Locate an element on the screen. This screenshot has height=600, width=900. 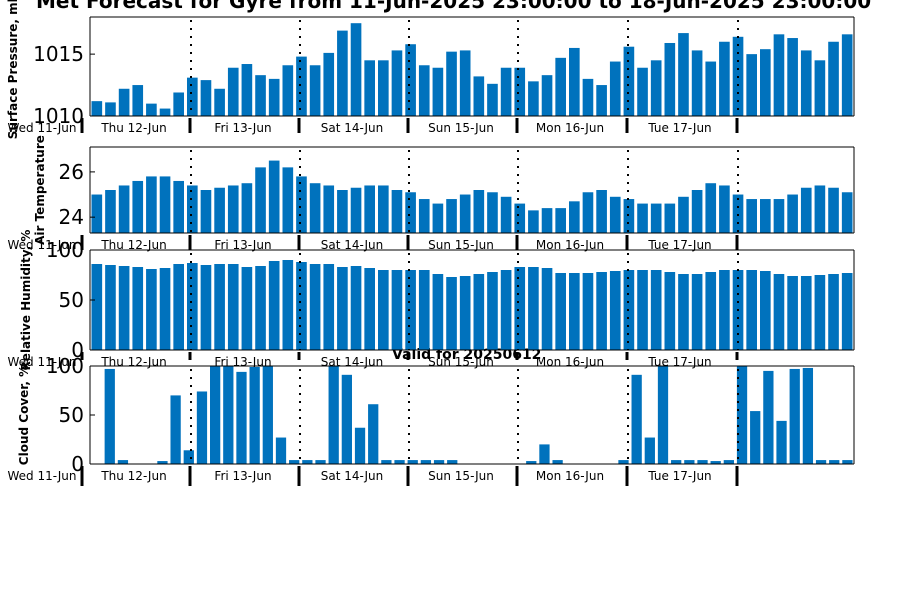
y-tick-label: 1010 is located at coordinates (58, 116).